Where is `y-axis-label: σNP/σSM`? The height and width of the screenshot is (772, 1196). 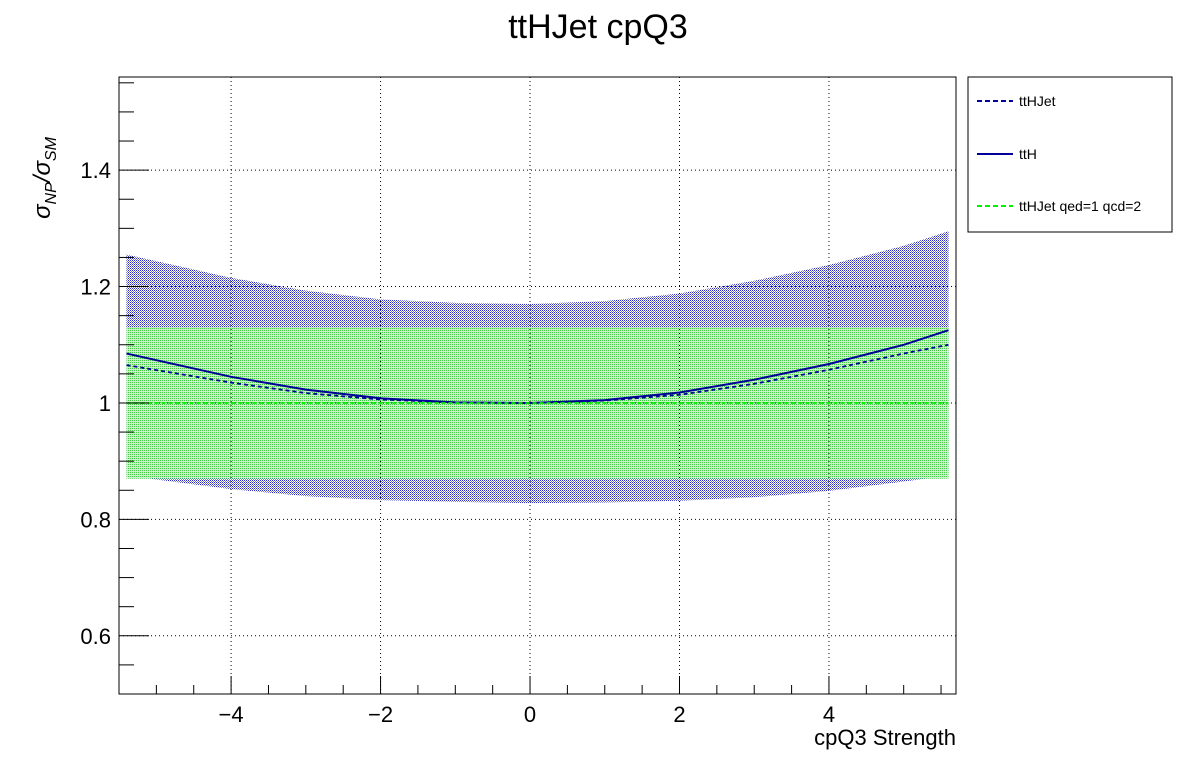
y-axis-label: σNP/σSM is located at coordinates (44, 177).